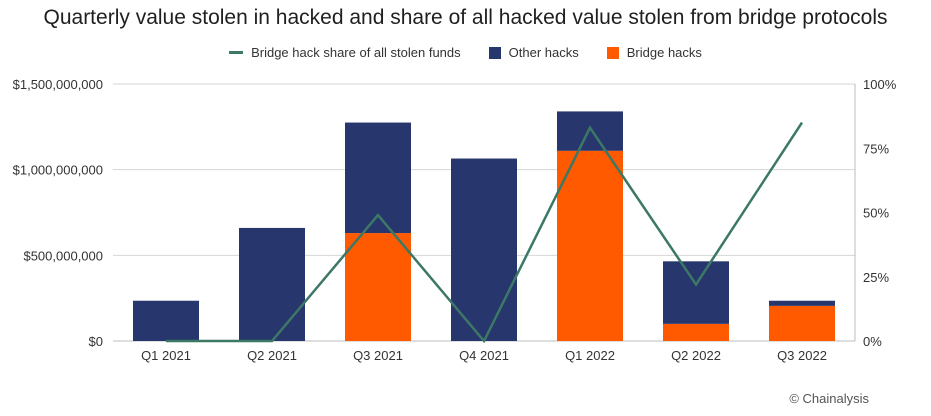  Describe the element at coordinates (876, 213) in the screenshot. I see `right-tick-label: 50%` at that location.